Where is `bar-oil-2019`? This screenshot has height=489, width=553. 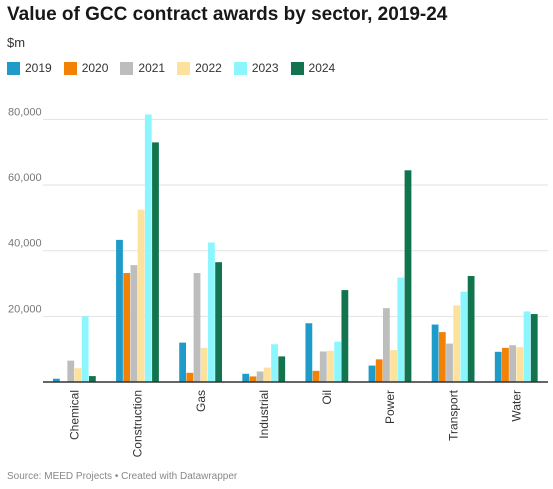
bar-oil-2019 is located at coordinates (309, 352).